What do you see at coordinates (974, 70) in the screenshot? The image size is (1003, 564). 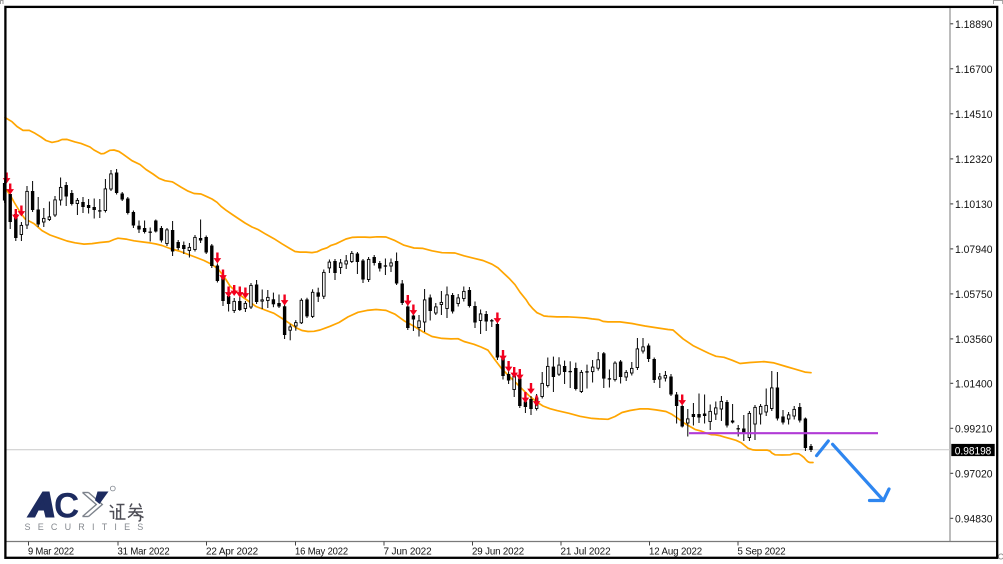 I see `svg-text: 1.16700` at bounding box center [974, 70].